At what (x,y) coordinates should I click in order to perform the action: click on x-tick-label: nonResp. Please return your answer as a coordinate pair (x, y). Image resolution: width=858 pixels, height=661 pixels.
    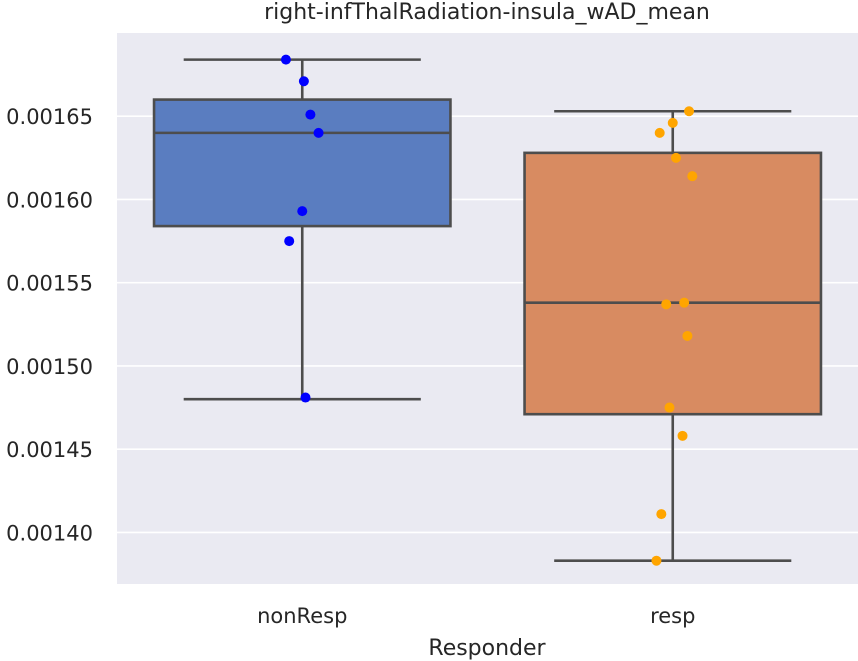
    Looking at the image, I should click on (302, 616).